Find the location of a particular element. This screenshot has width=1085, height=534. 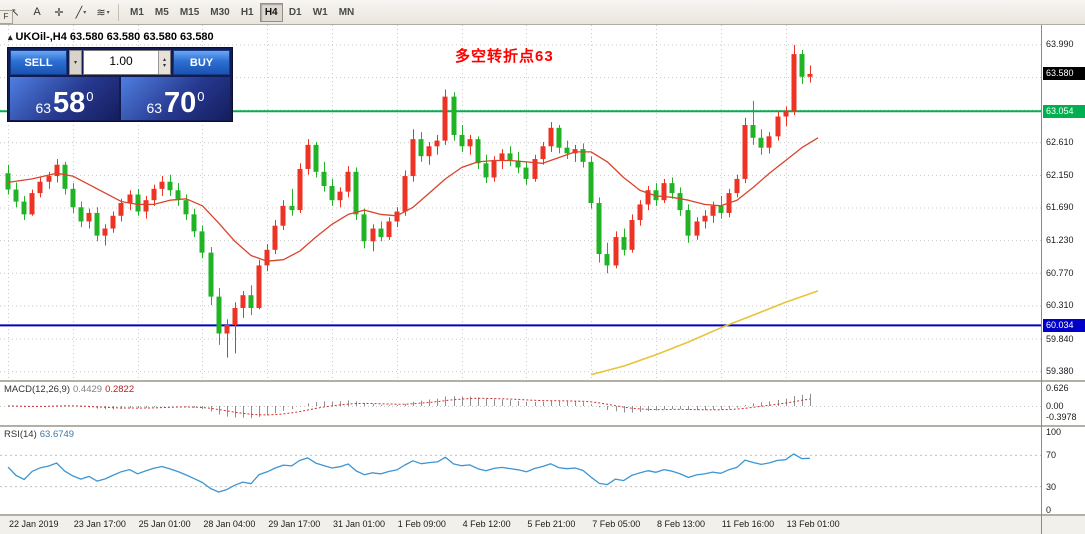

cursor-tool-icon: ↖ is located at coordinates (15, 12).